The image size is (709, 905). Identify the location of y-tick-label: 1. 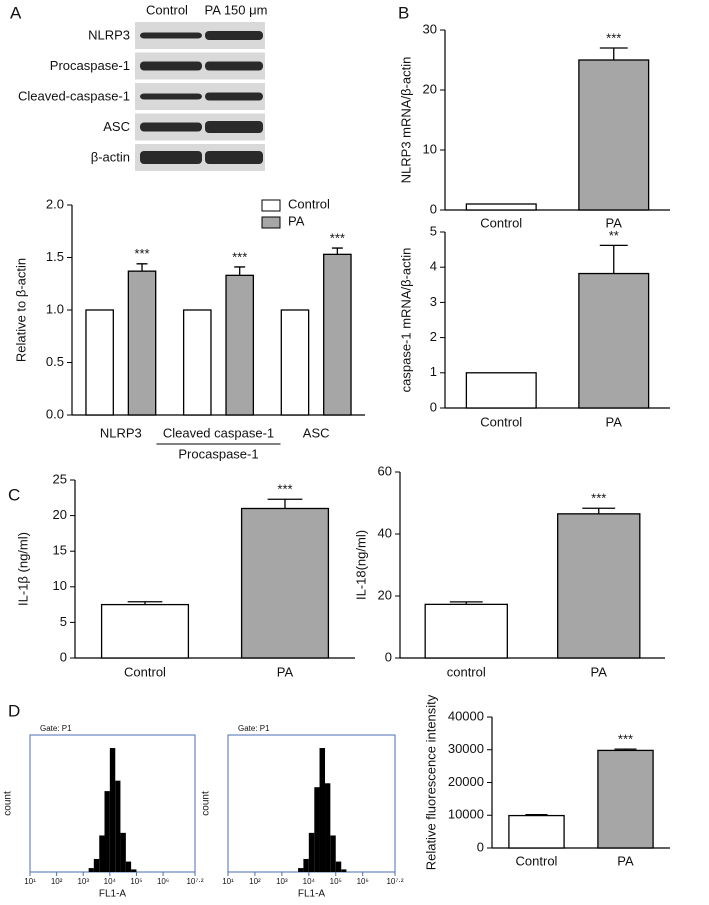
(433, 371).